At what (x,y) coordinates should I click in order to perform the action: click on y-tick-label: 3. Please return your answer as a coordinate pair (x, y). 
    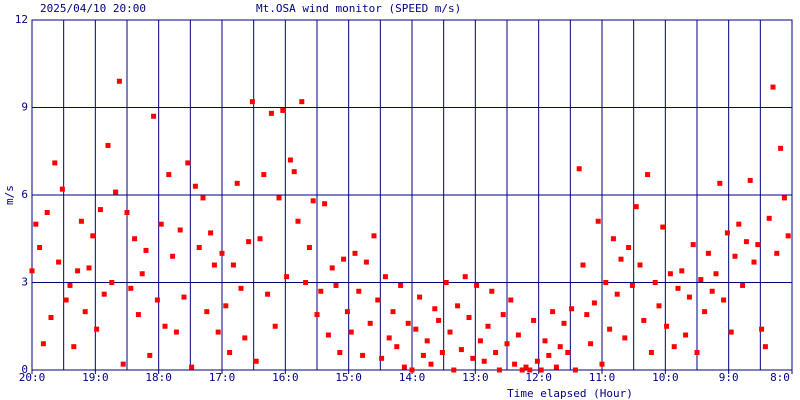
    Looking at the image, I should click on (24, 282).